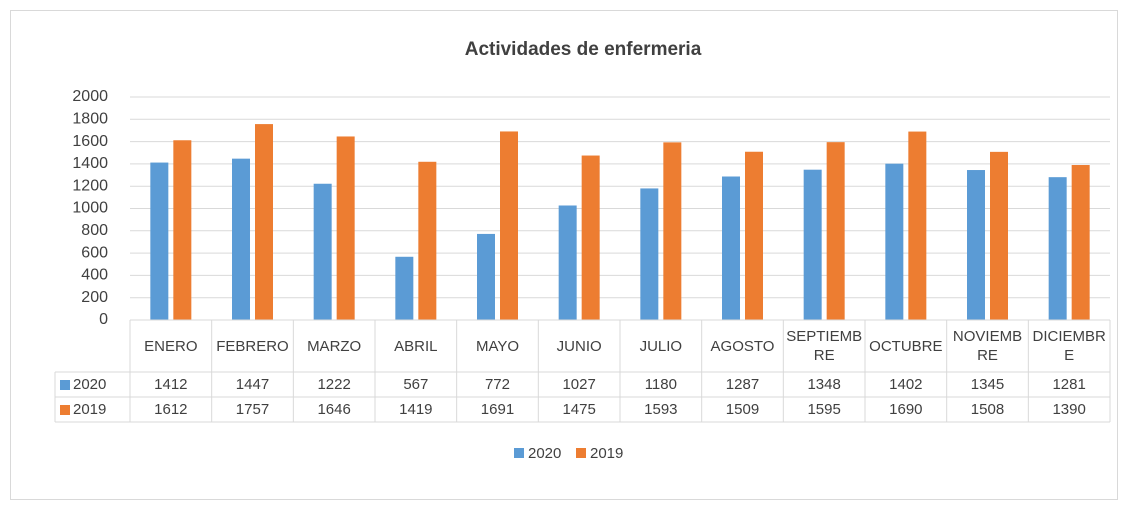  Describe the element at coordinates (90, 409) in the screenshot. I see `table-series-name: 2019` at that location.